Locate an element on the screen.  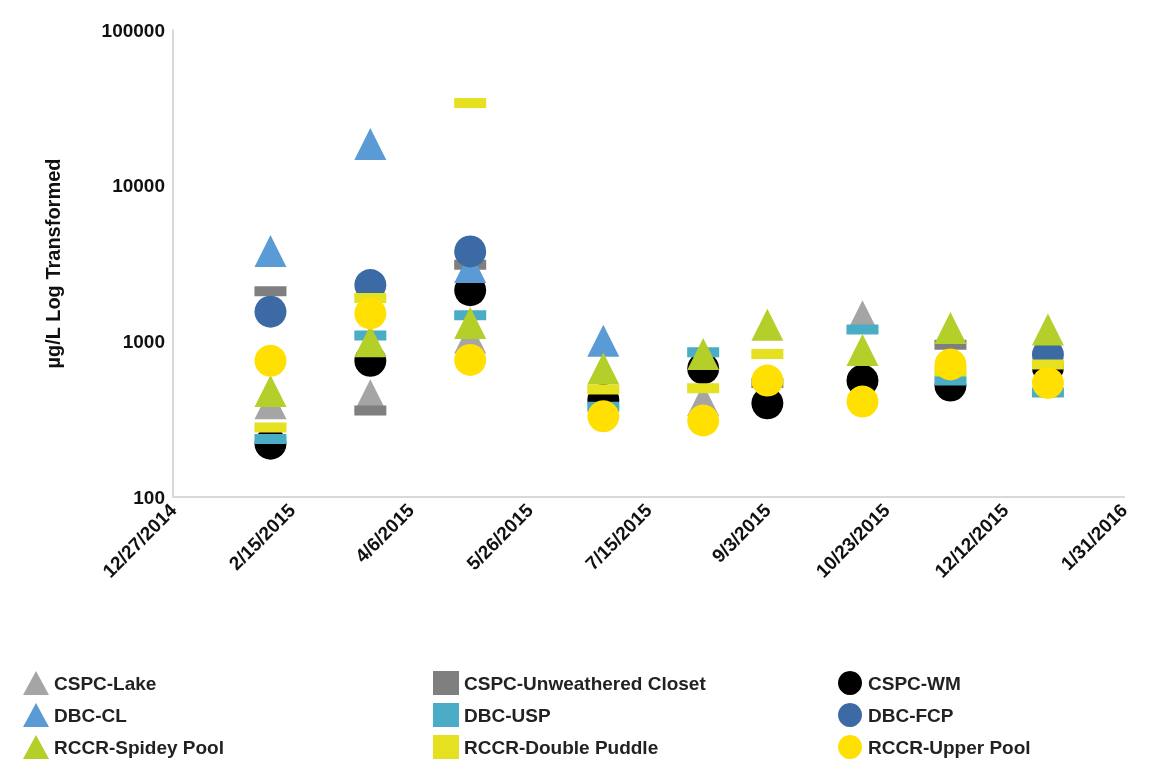
legend-label: CSPC-Unweathered Closet is located at coordinates (585, 683).